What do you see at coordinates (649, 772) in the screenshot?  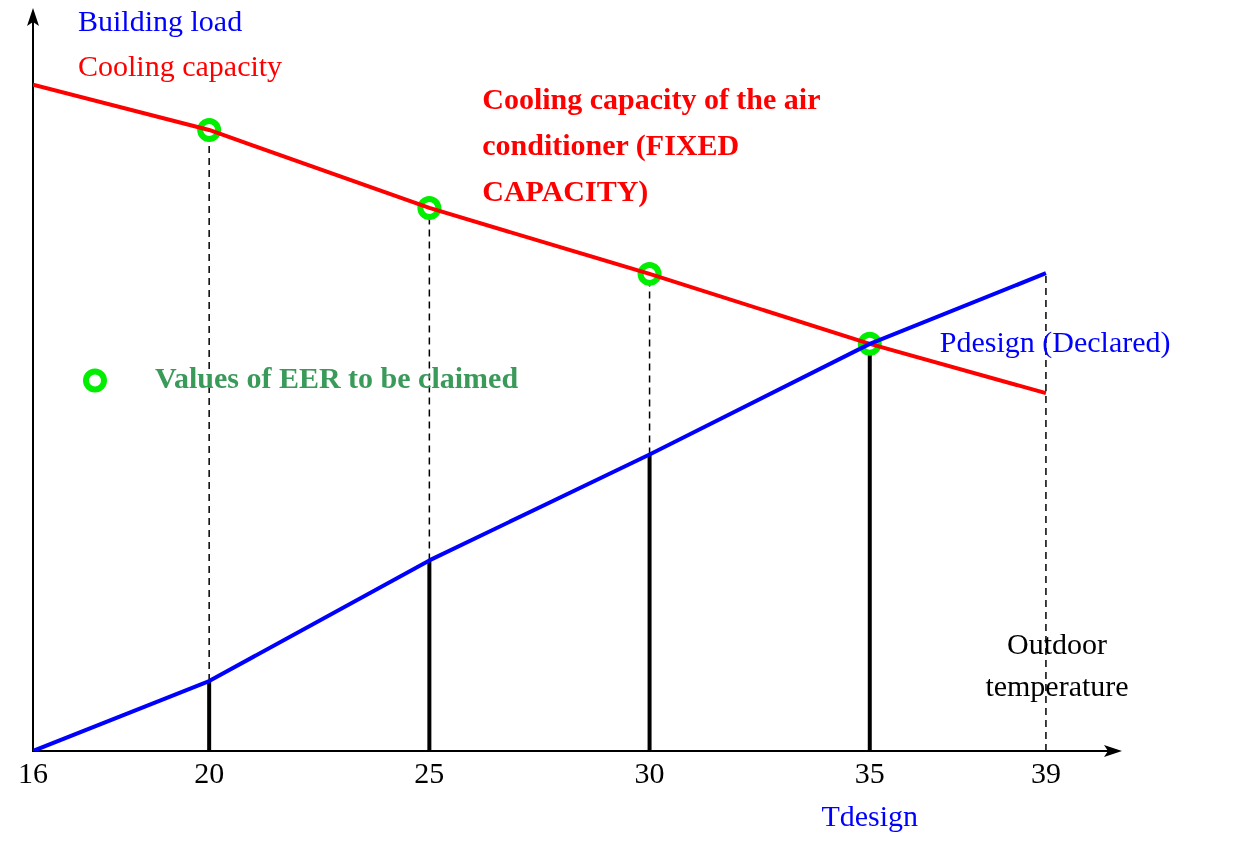 I see `x-tick-label: 30` at bounding box center [649, 772].